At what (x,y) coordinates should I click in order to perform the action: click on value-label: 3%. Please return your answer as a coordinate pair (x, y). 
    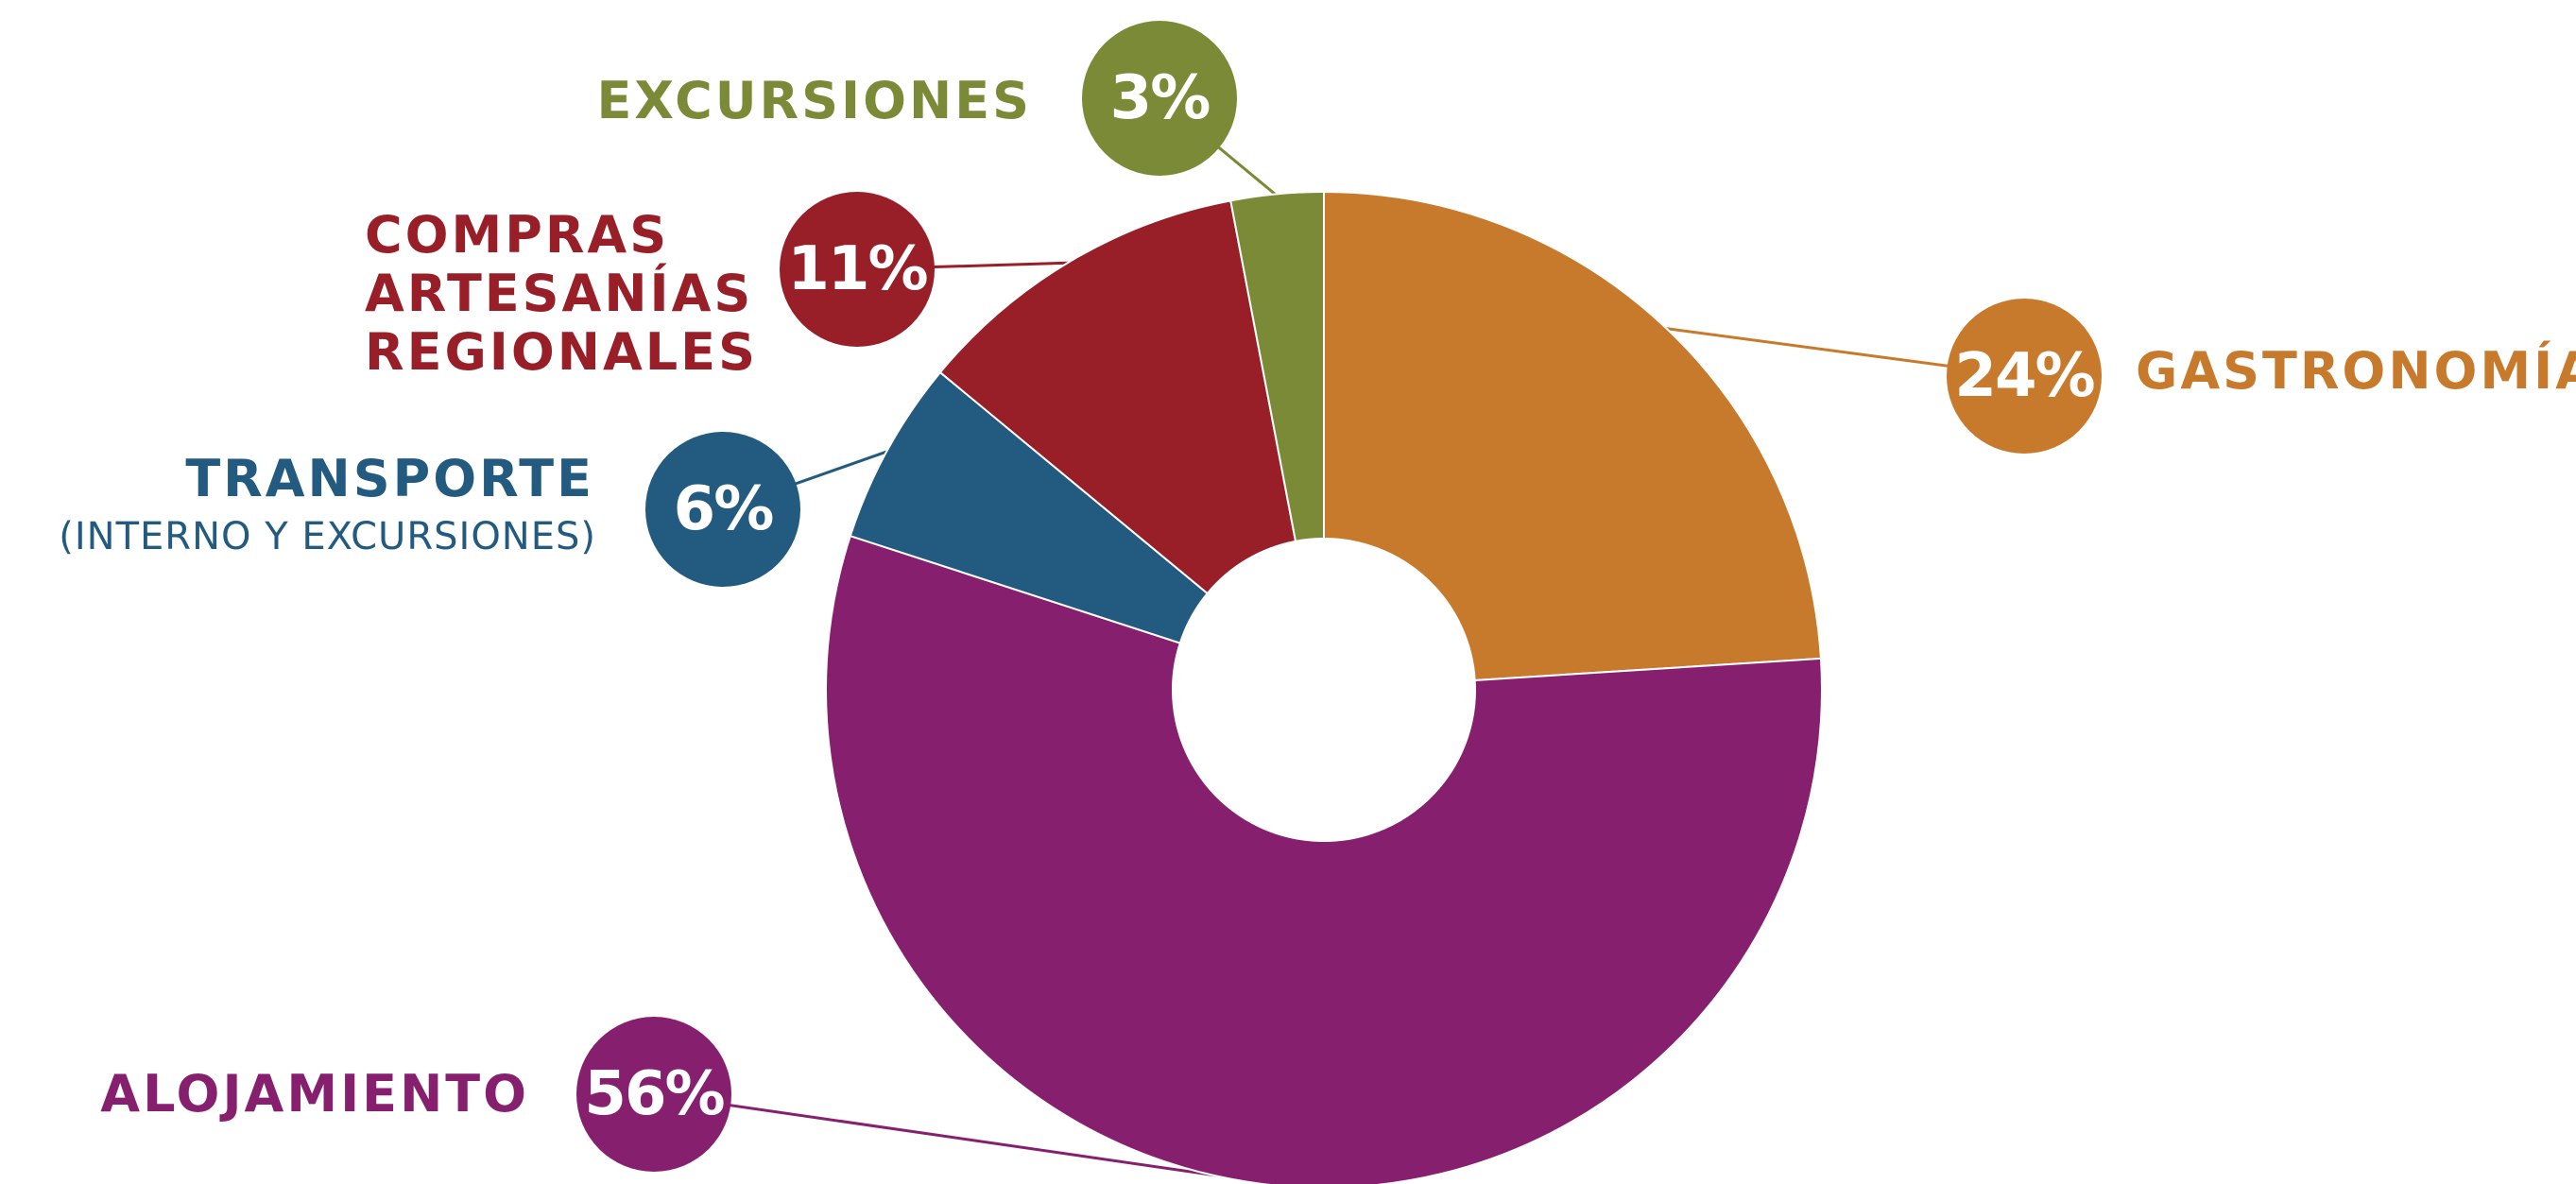
    Looking at the image, I should click on (1160, 98).